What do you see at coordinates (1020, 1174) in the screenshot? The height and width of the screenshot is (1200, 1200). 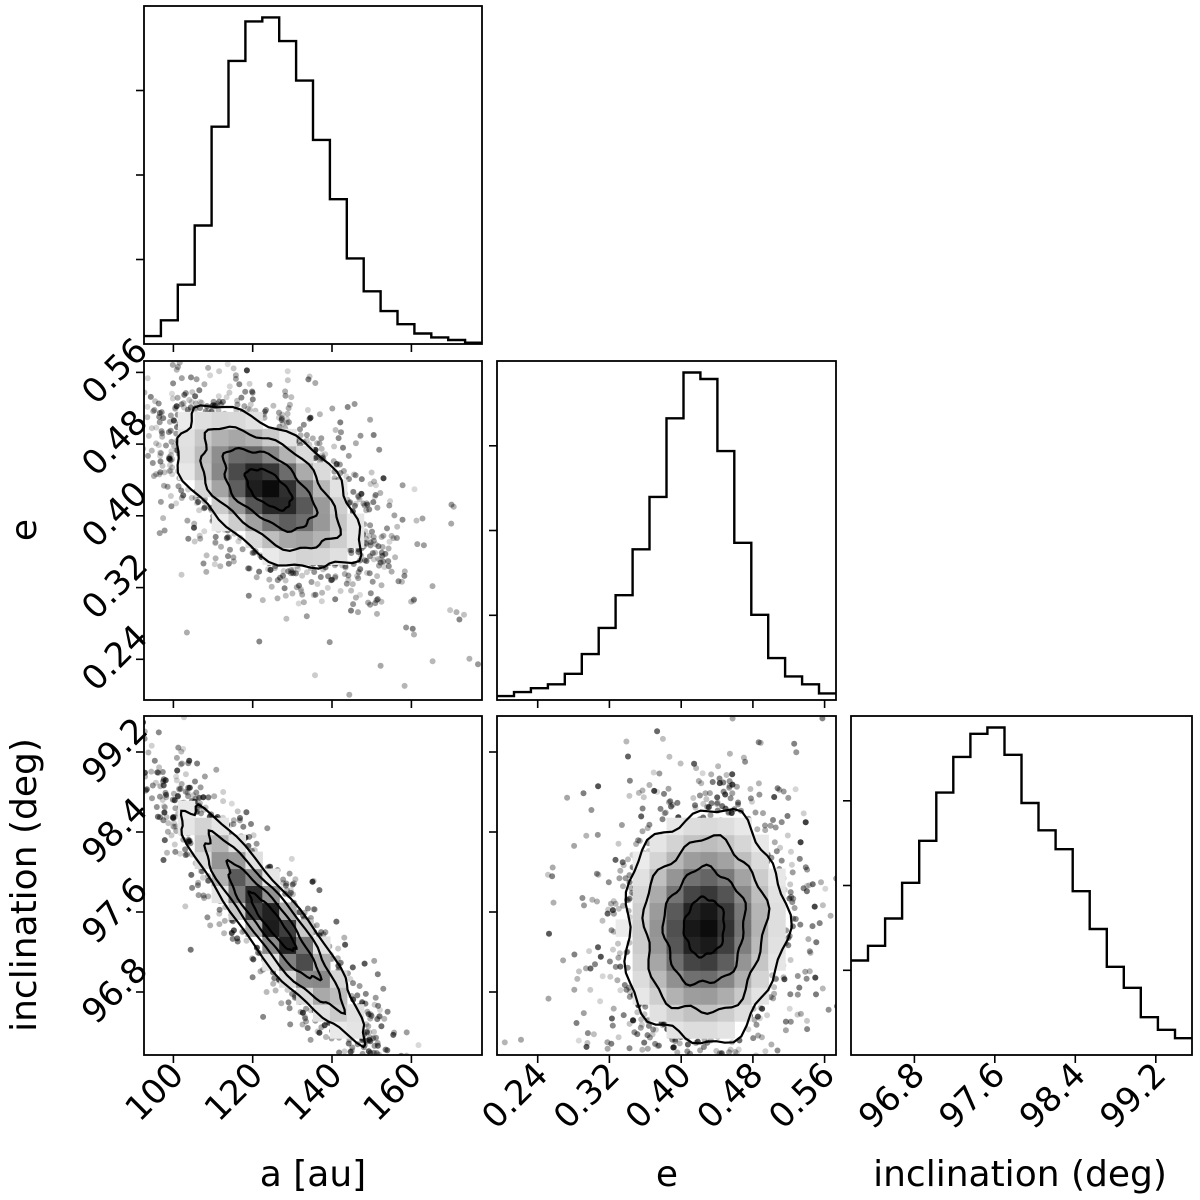 I see `x-axis-label-inc: inclination (deg)` at bounding box center [1020, 1174].